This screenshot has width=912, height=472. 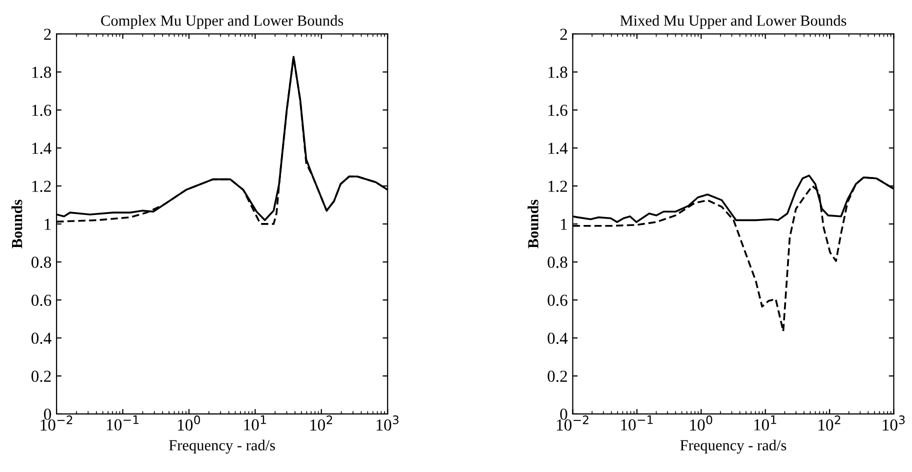 What do you see at coordinates (733, 22) in the screenshot?
I see `chart-title: Mixed Mu Upper and Lower Bounds` at bounding box center [733, 22].